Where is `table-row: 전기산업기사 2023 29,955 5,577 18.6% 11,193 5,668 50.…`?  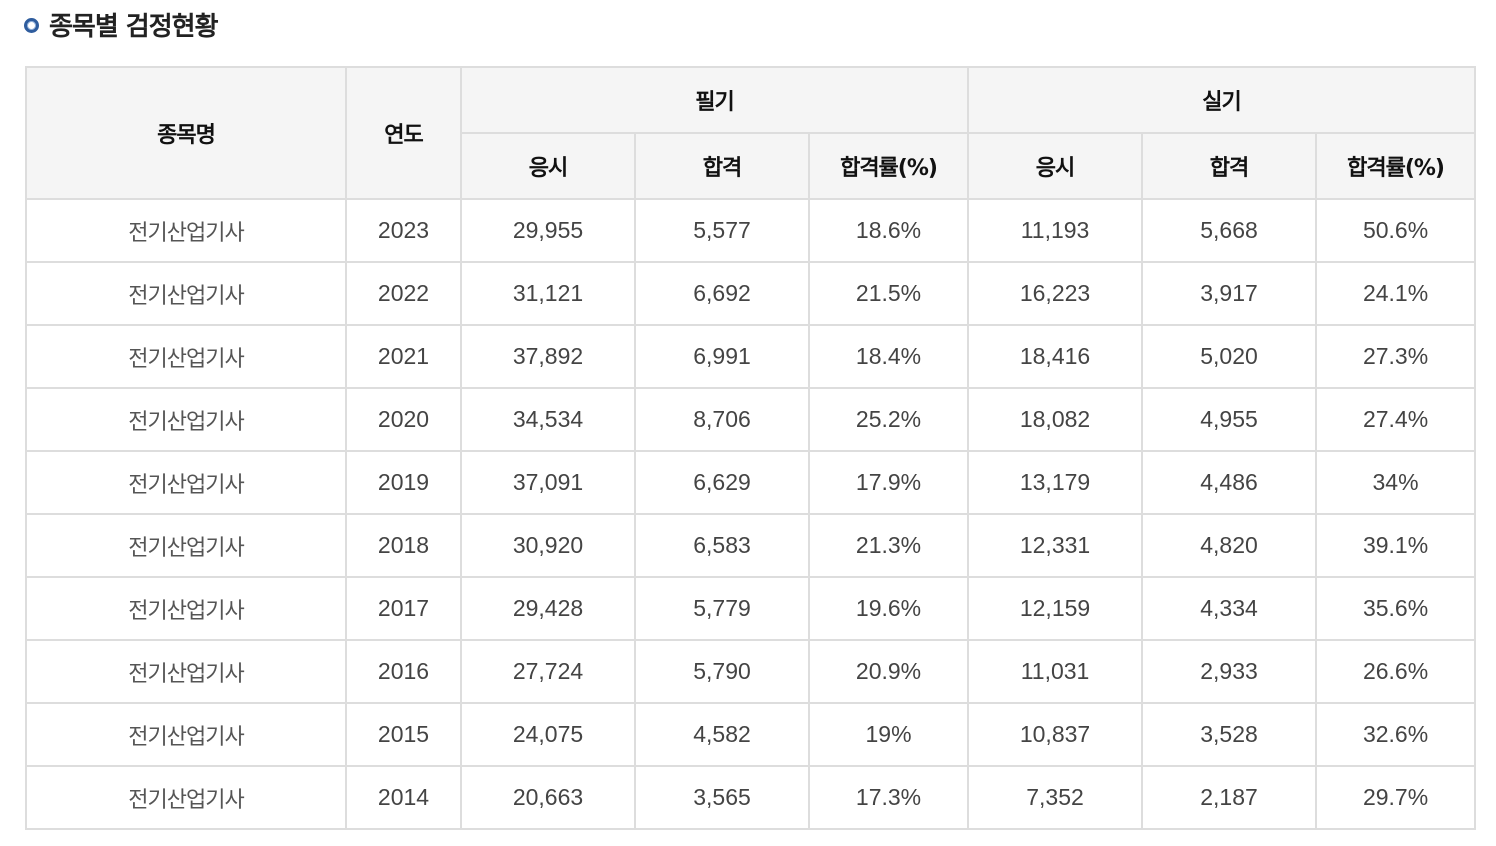 table-row: 전기산업기사 2023 29,955 5,577 18.6% 11,193 5,668 50.… is located at coordinates (751, 230).